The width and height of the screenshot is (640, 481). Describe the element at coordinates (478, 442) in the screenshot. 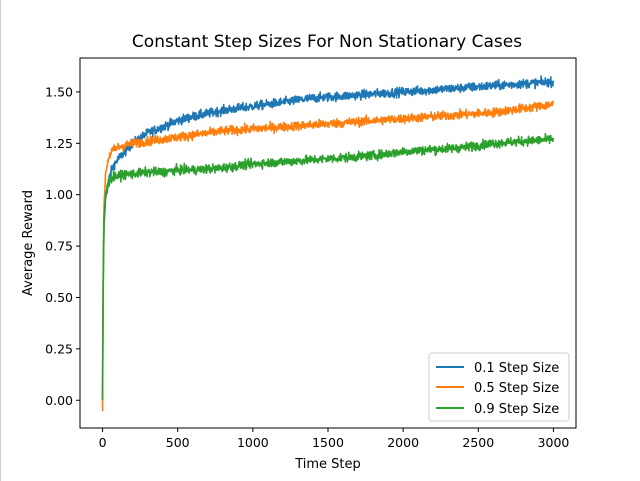

I see `x-tick-label: 2500` at that location.